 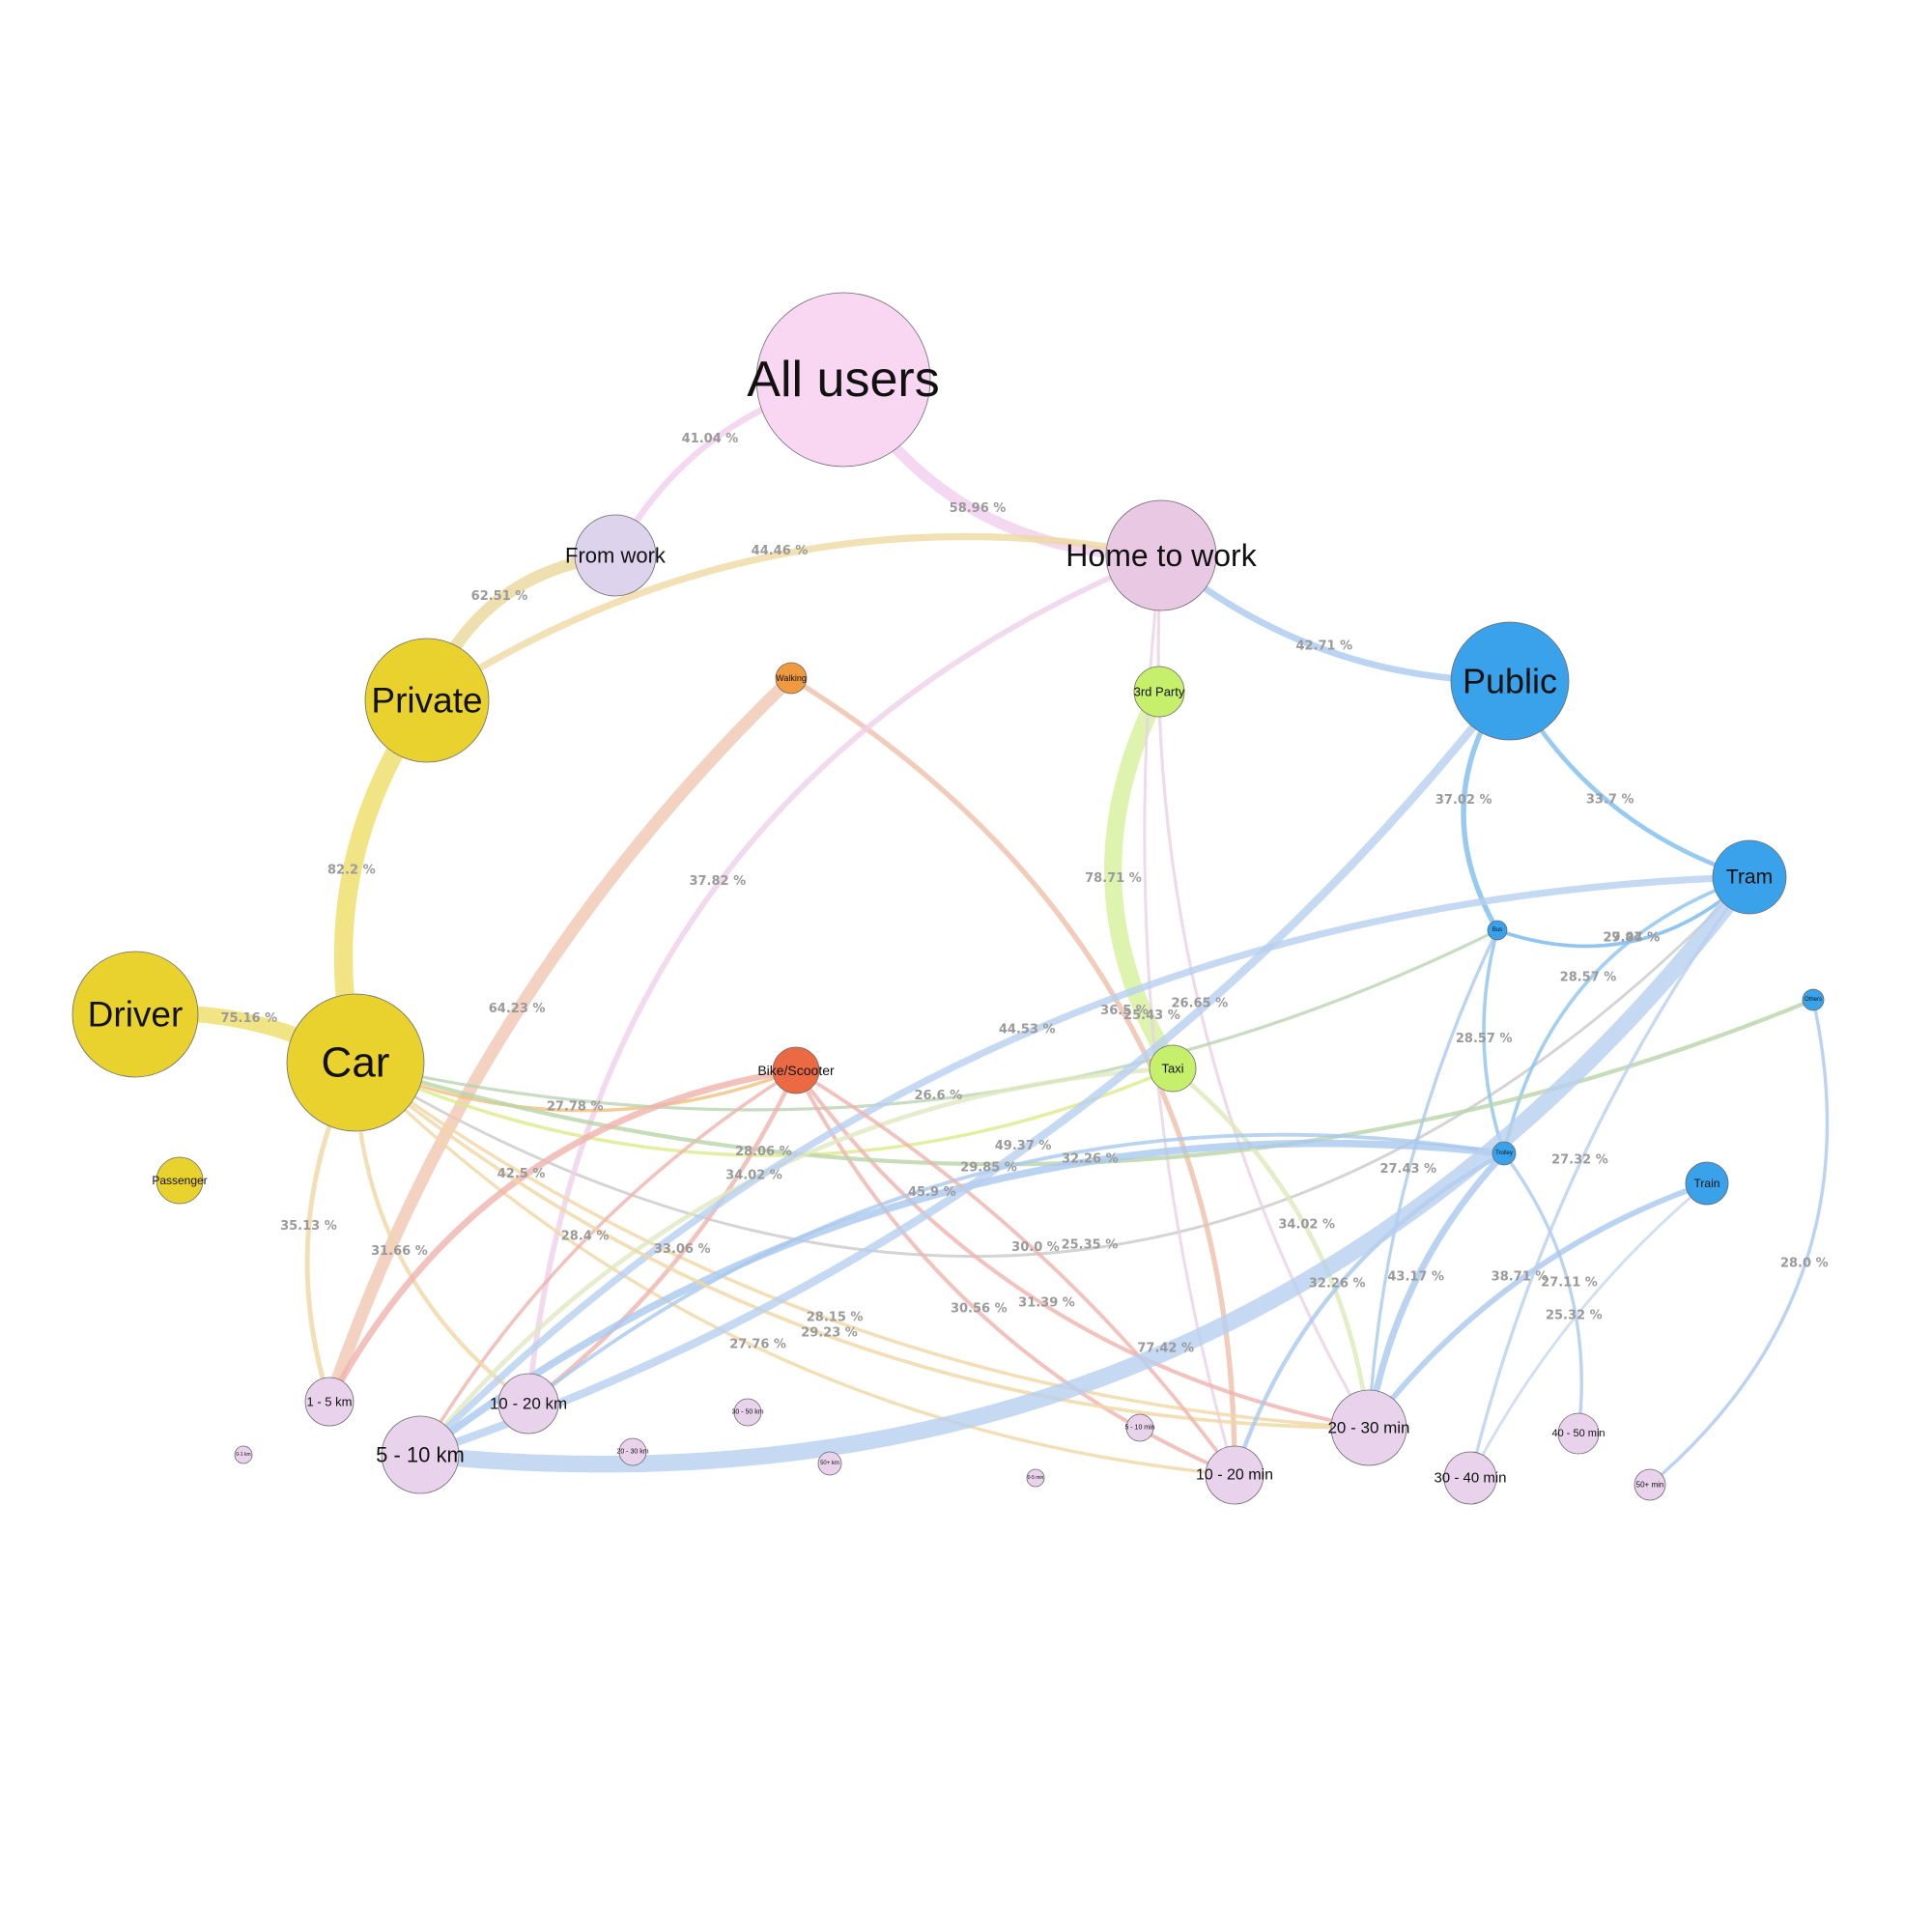 I want to click on node-car: Car, so click(x=355, y=1062).